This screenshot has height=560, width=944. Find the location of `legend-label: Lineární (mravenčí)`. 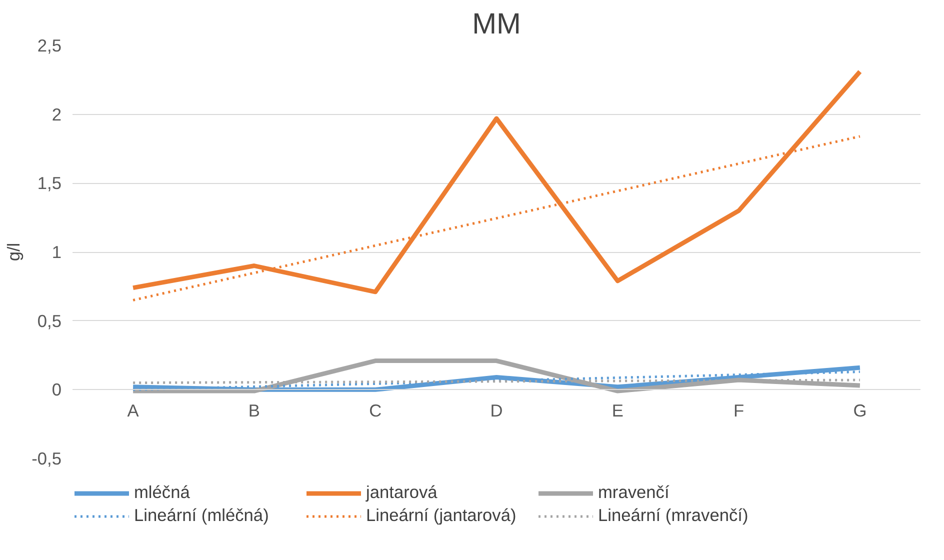

legend-label: Lineární (mravenčí) is located at coordinates (674, 515).